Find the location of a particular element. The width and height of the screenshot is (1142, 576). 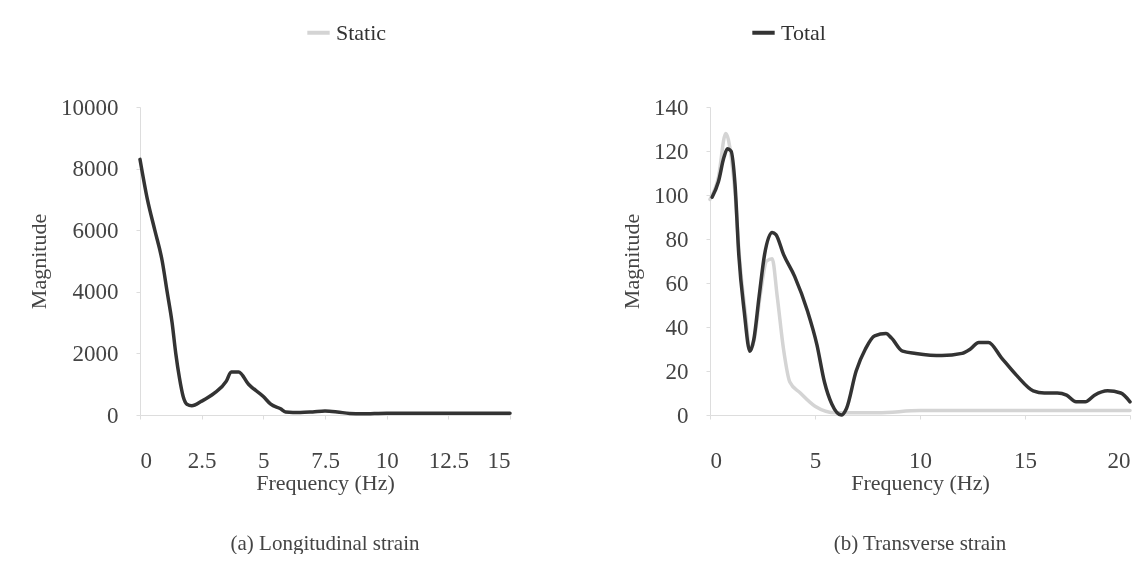

y-tick-label: 4000 is located at coordinates (95, 292).